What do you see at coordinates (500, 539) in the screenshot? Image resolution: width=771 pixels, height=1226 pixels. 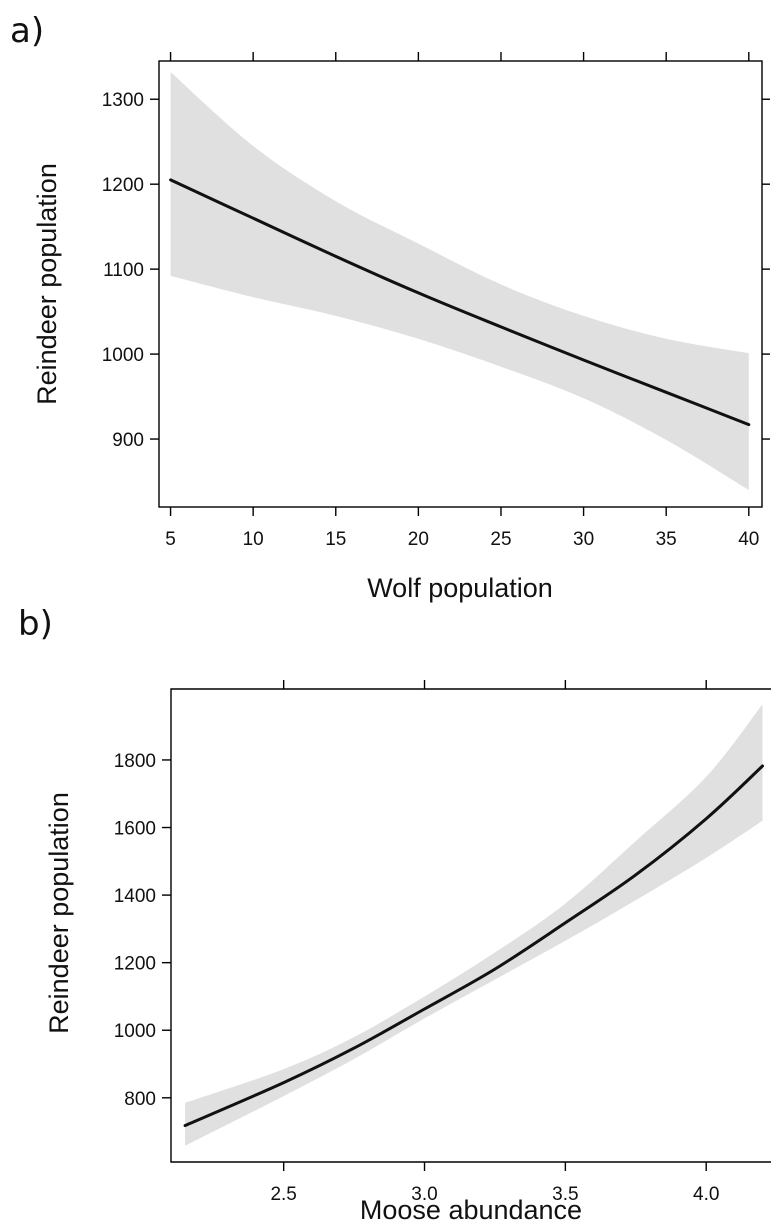 I see `x-tick-label: 25` at bounding box center [500, 539].